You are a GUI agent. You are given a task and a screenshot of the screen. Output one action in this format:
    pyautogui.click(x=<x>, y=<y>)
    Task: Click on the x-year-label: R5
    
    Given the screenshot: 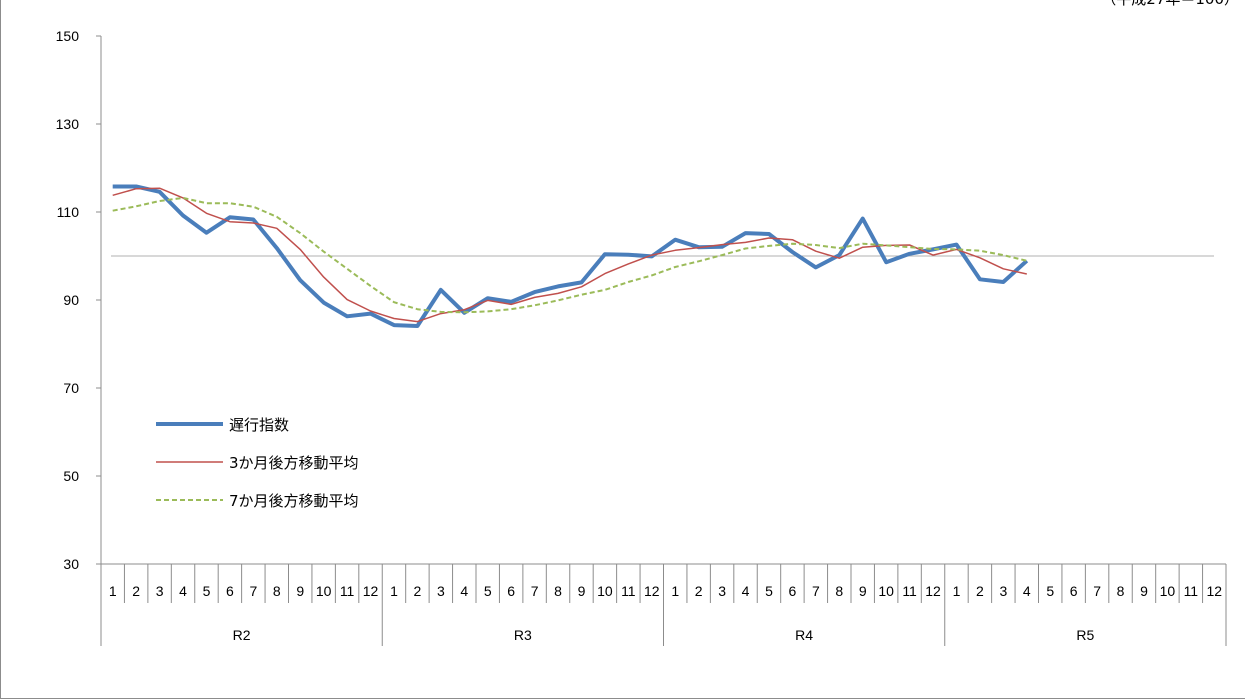 What is the action you would take?
    pyautogui.click(x=1085, y=635)
    